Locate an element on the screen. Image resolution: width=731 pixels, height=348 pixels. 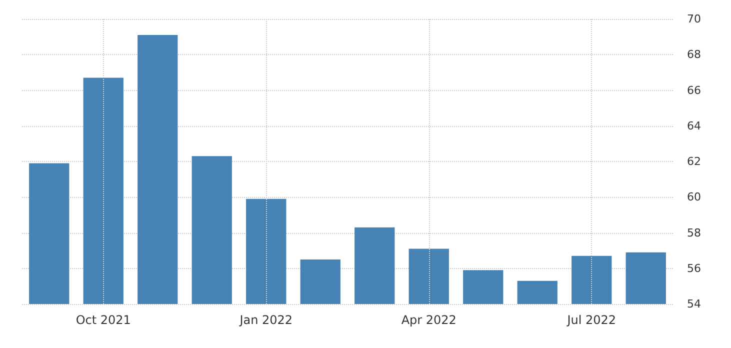
y-tick-label: 60 is located at coordinates (694, 197).